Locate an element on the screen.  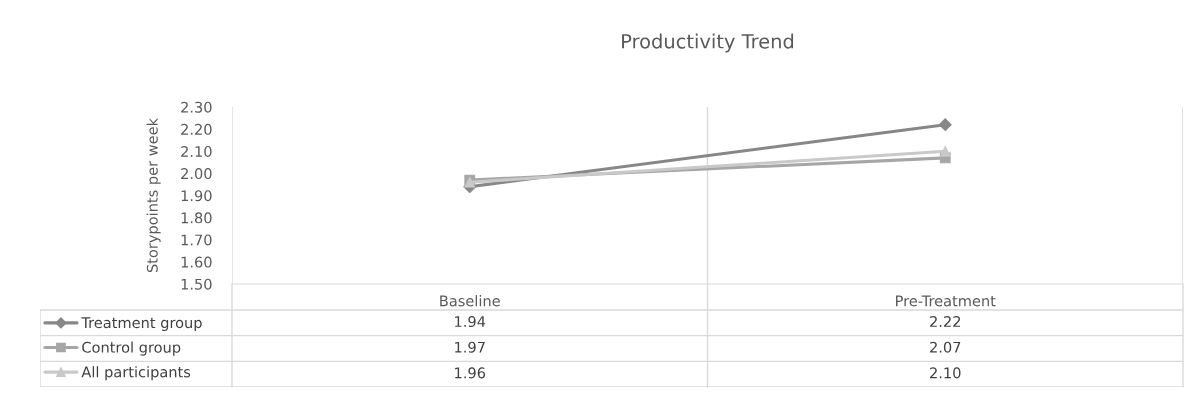
y-tick-label: 2.00 is located at coordinates (196, 174).